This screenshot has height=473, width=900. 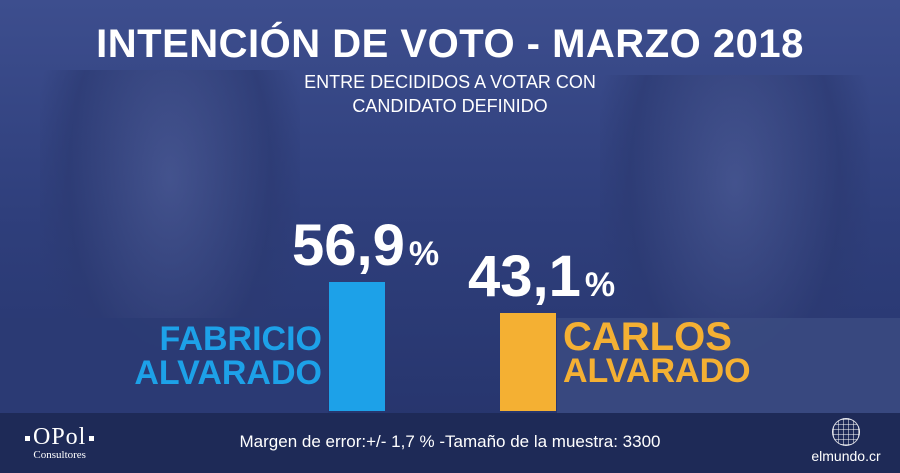 What do you see at coordinates (524, 277) in the screenshot?
I see `data-label-value: 43,1` at bounding box center [524, 277].